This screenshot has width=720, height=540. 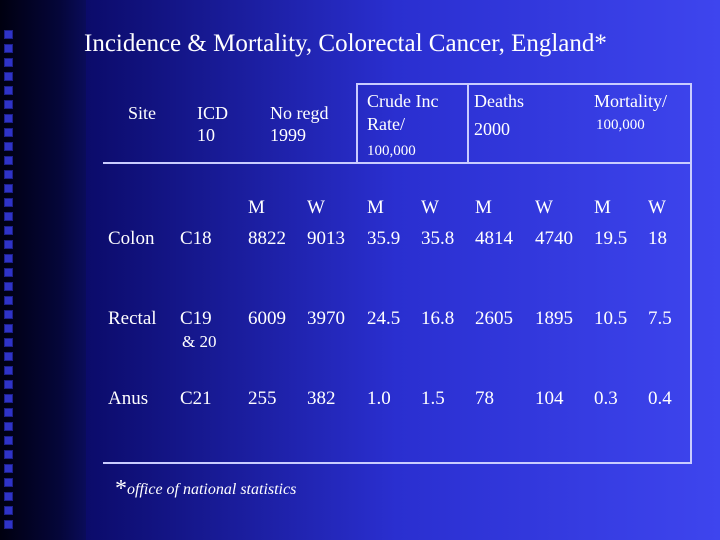 What do you see at coordinates (43, 270) in the screenshot?
I see `left-decorative-strip` at bounding box center [43, 270].